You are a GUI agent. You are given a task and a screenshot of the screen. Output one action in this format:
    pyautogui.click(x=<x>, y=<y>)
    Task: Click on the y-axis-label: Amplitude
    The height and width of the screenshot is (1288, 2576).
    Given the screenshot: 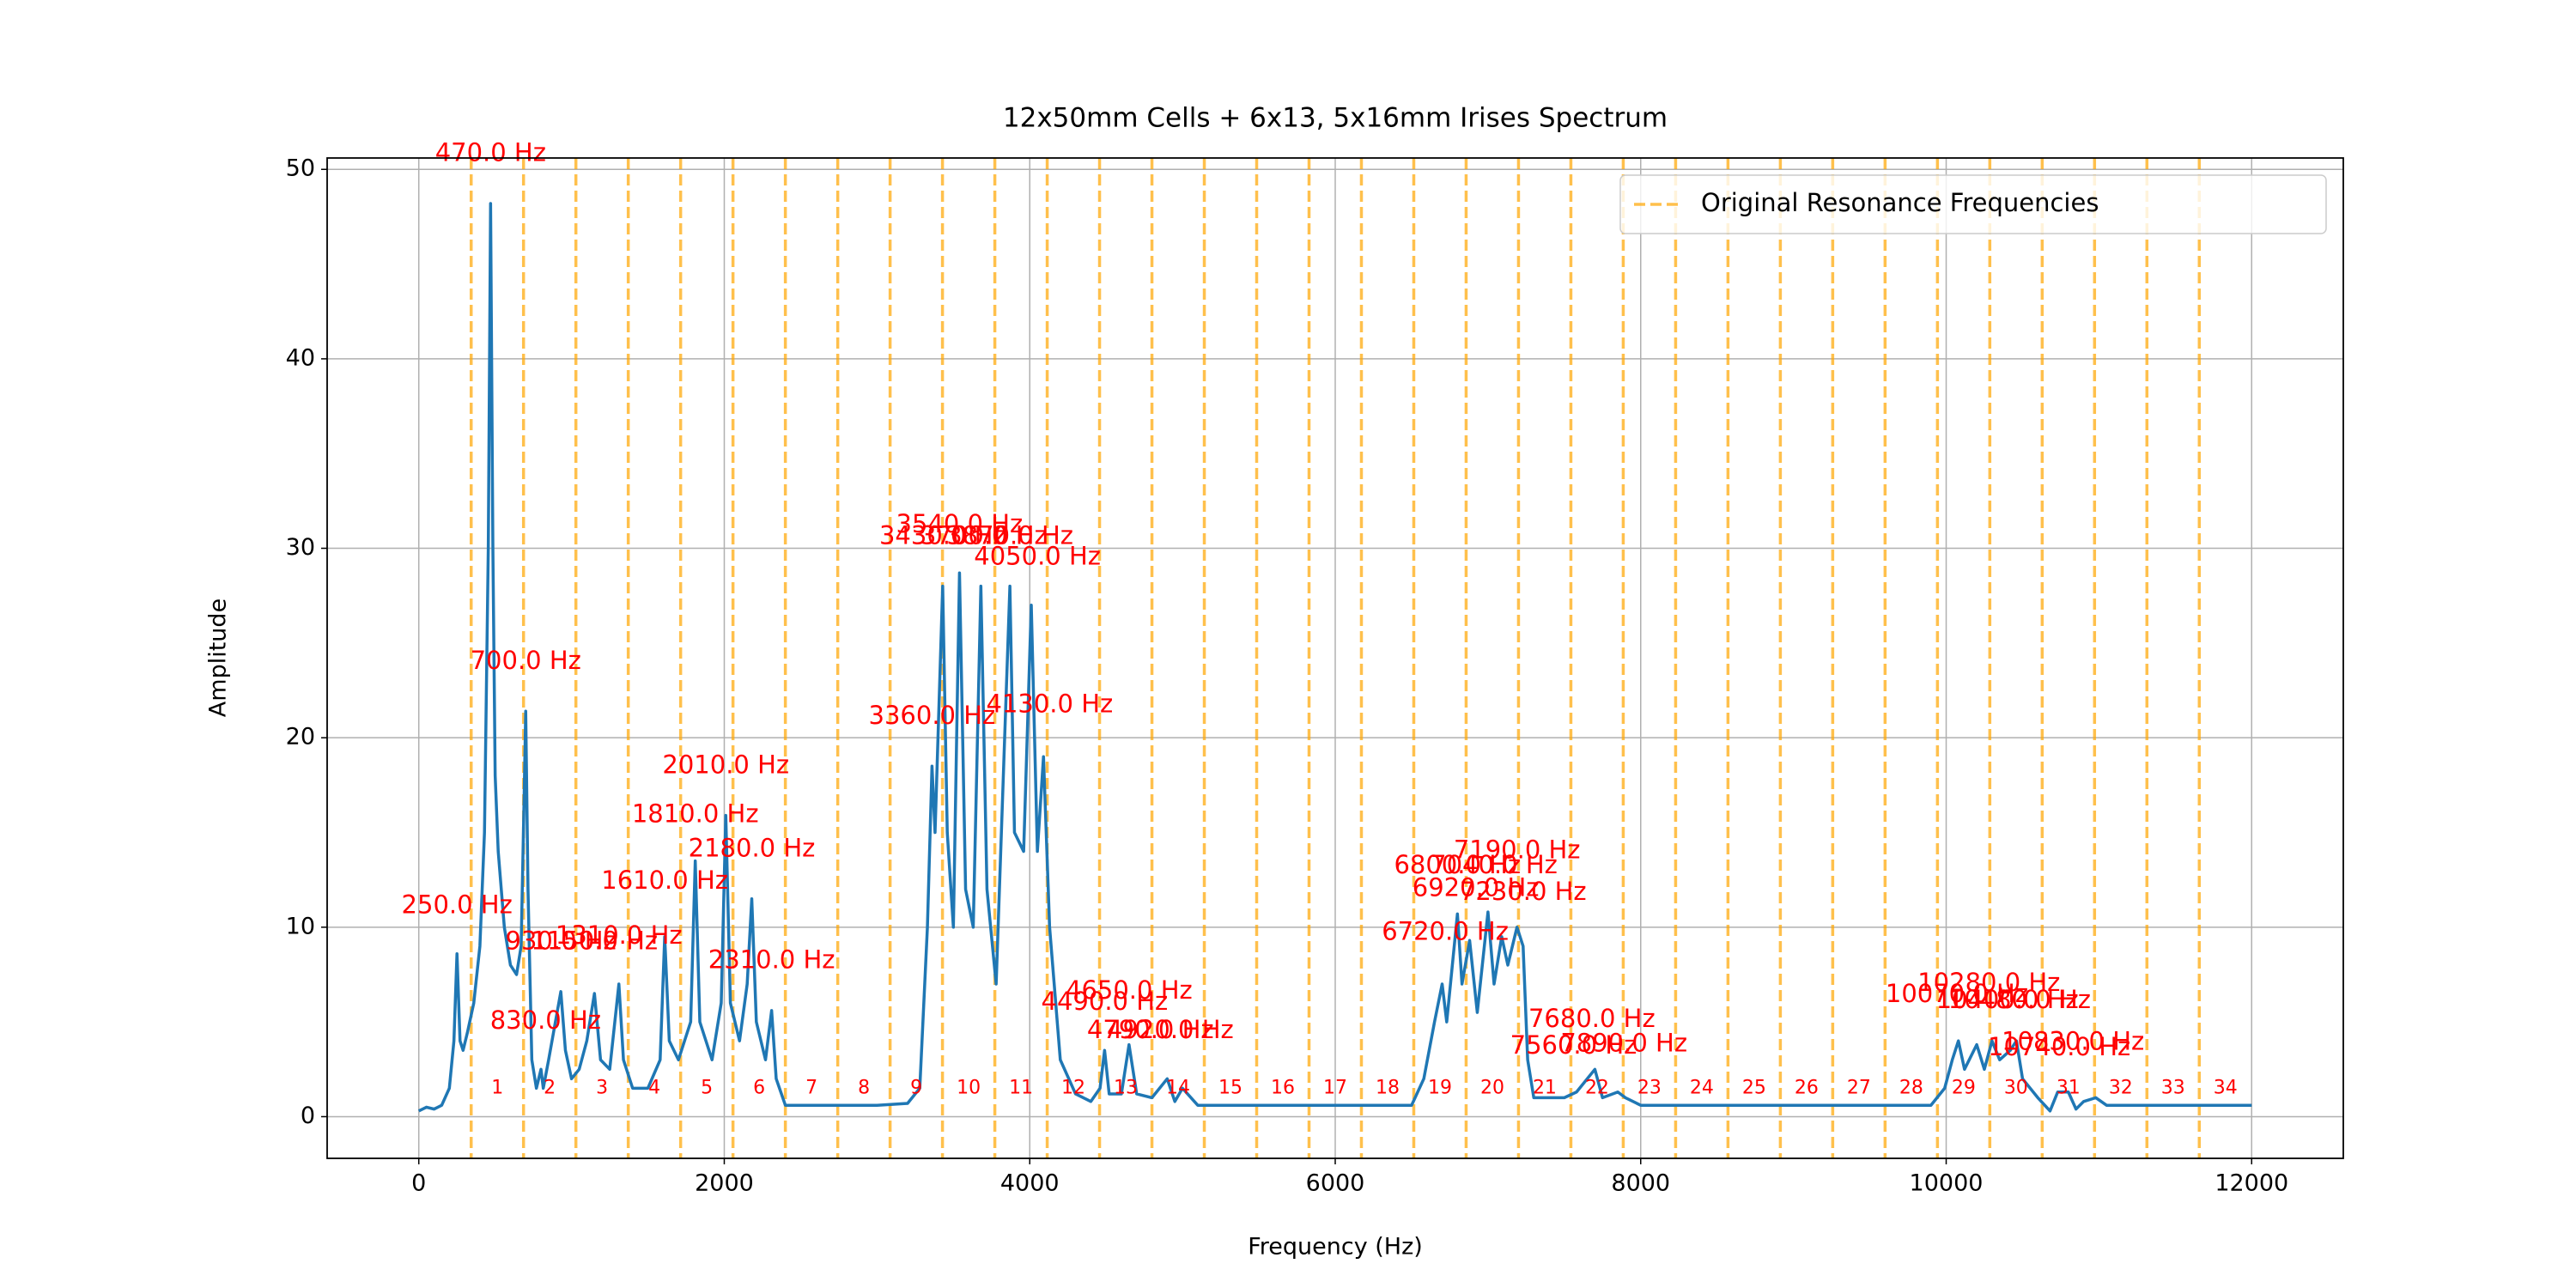 What is the action you would take?
    pyautogui.click(x=218, y=658)
    